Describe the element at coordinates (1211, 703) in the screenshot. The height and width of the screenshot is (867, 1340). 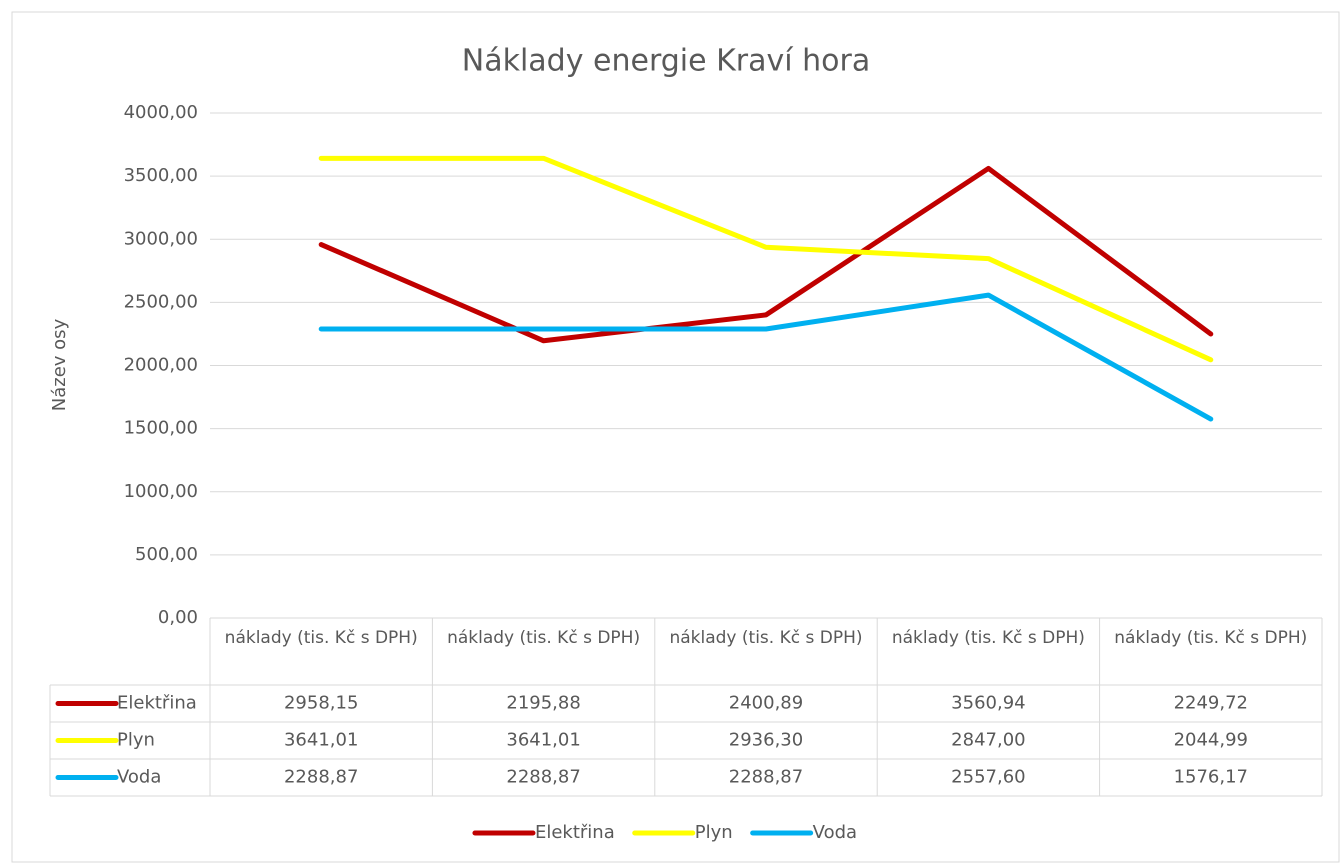
I see `table-value: 2249,72` at that location.